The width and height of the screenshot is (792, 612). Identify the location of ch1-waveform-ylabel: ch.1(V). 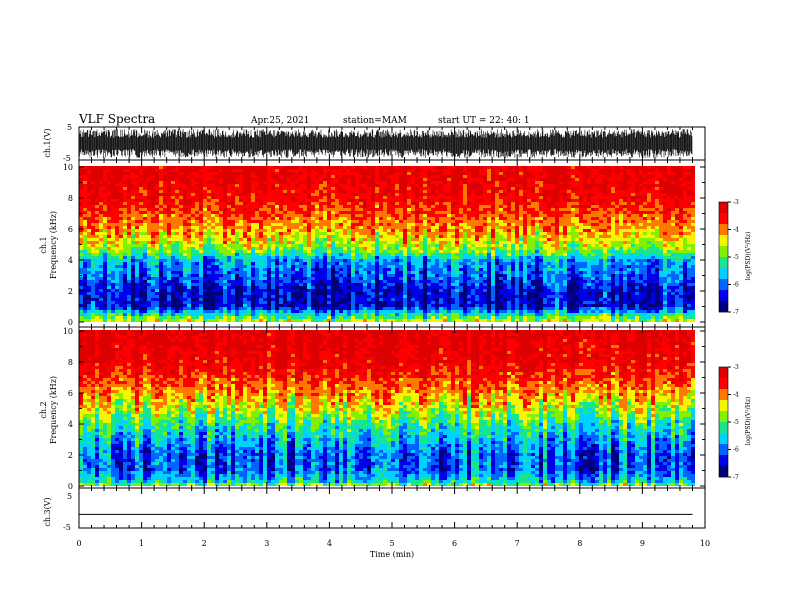
(47, 142).